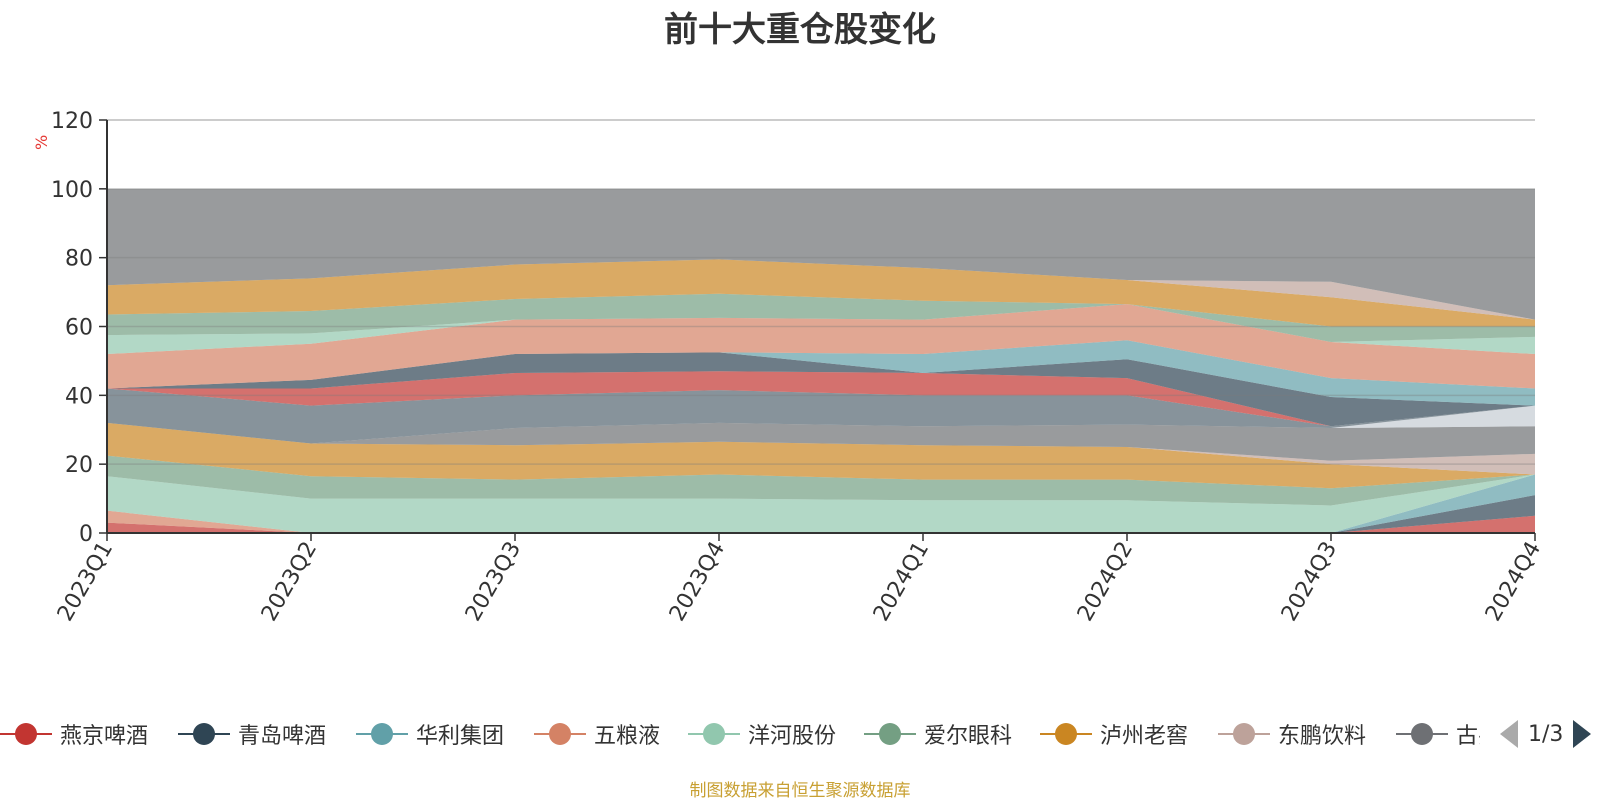 The image size is (1600, 801). Describe the element at coordinates (1309, 582) in the screenshot. I see `x-tick-label: 2024Q3` at that location.